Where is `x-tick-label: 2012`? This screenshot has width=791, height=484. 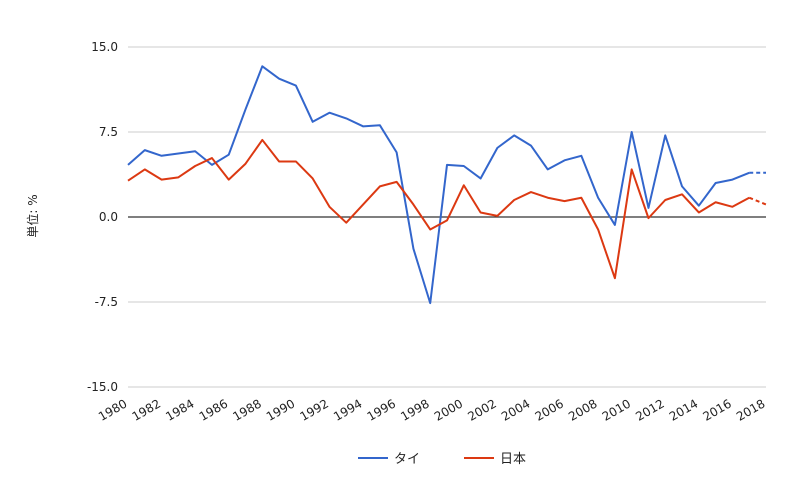
x-tick-label: 2012 is located at coordinates (649, 409).